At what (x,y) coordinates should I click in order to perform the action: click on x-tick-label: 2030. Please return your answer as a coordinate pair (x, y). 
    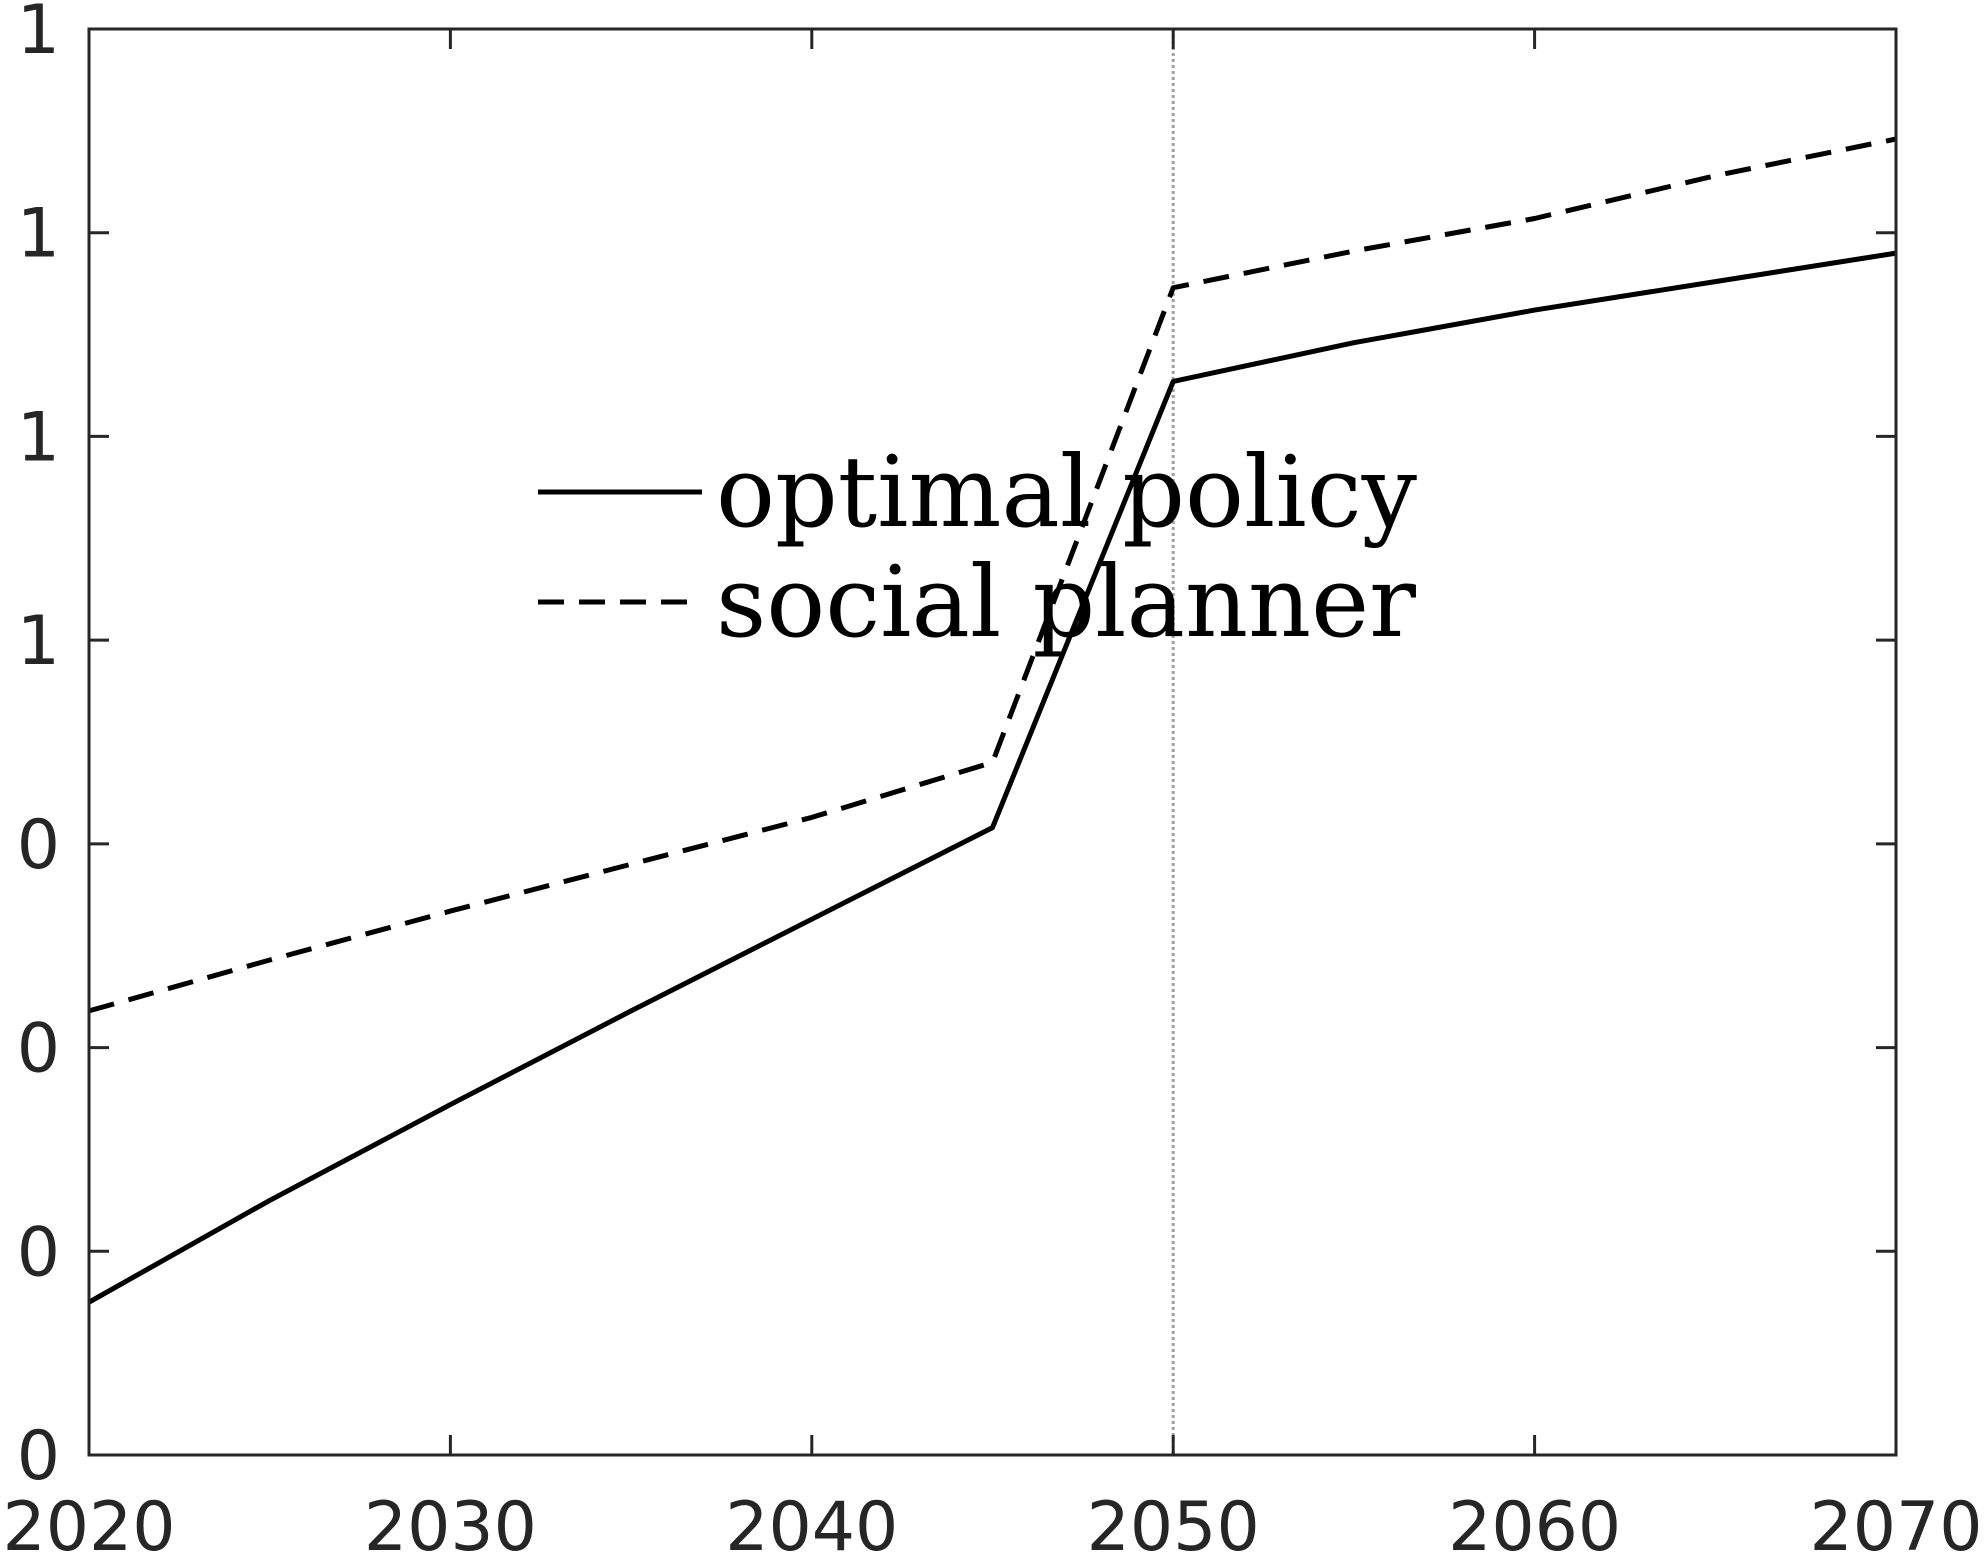
    Looking at the image, I should click on (450, 1520).